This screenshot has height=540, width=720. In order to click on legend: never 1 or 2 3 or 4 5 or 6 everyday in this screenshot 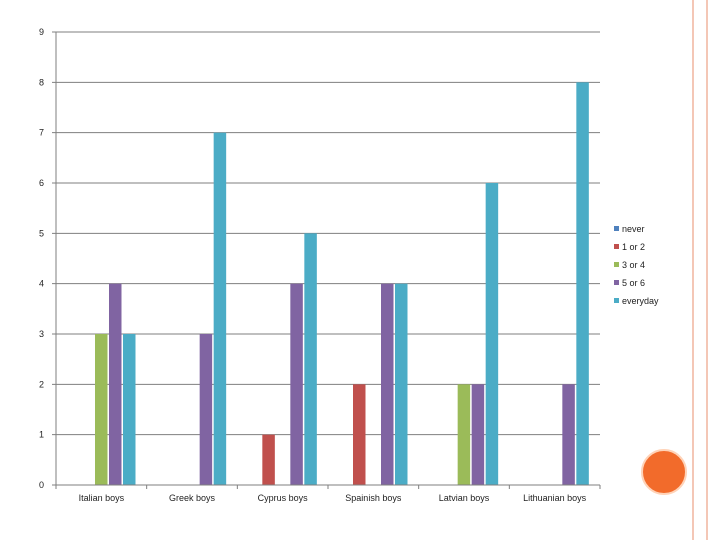, I will do `click(636, 265)`.